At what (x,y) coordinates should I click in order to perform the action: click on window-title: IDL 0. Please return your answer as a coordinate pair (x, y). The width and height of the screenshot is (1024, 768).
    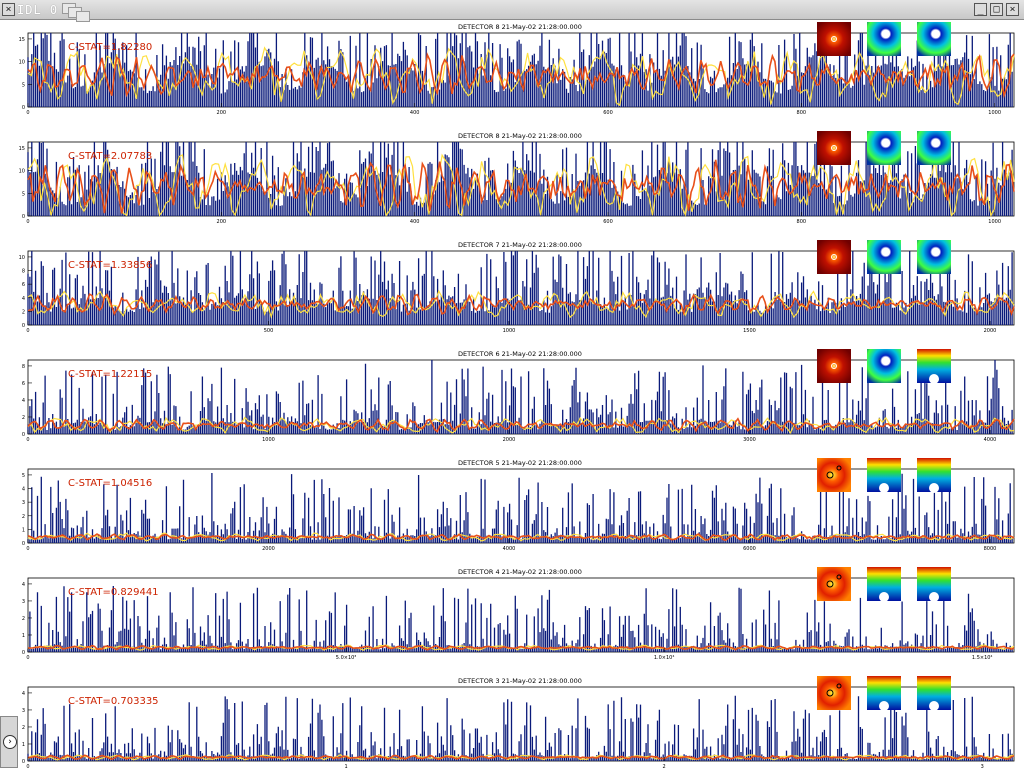
    Looking at the image, I should click on (38, 10).